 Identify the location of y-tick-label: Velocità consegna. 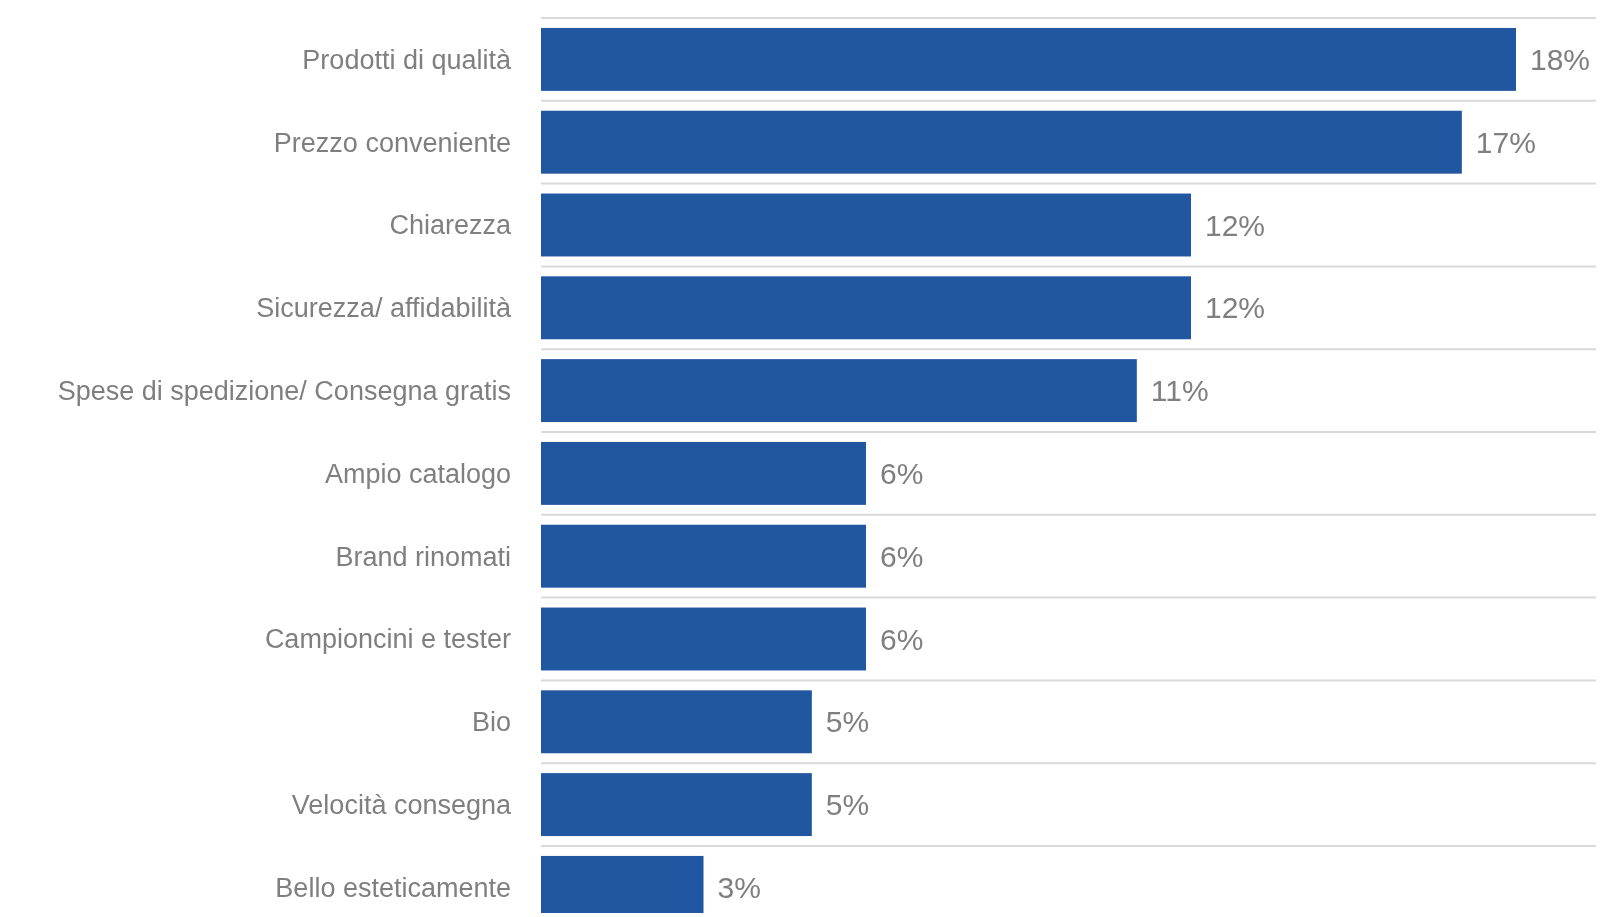
(401, 805).